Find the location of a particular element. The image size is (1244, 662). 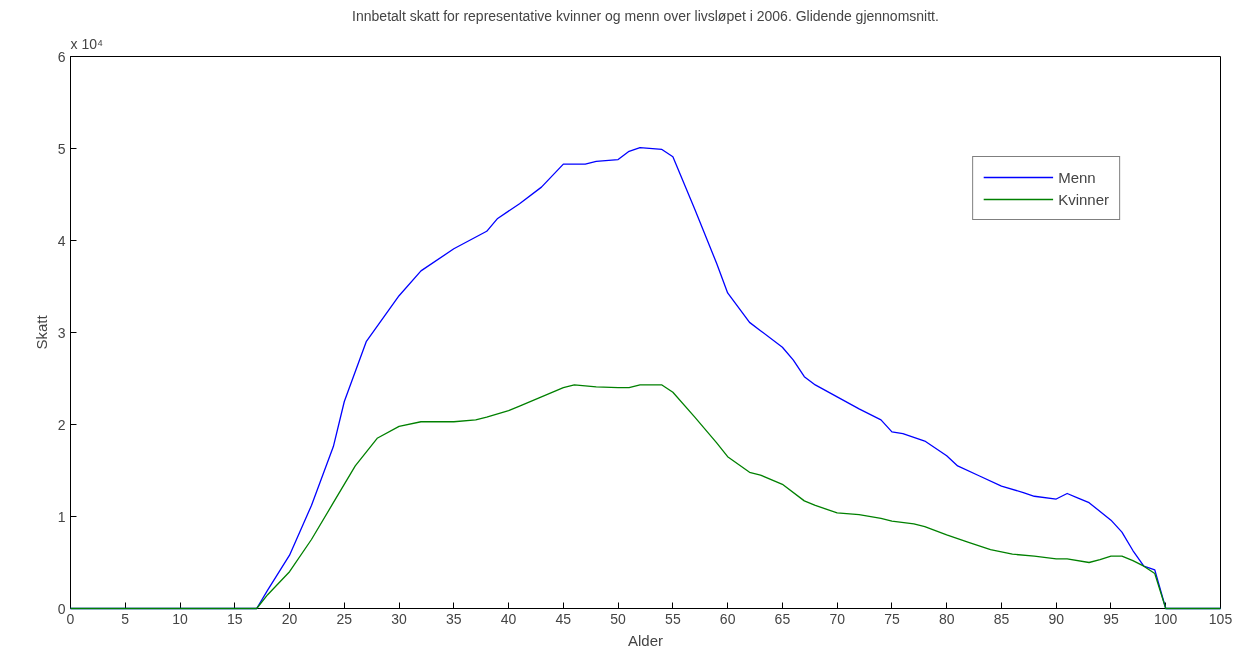

x-tick-label: 55 is located at coordinates (673, 618).